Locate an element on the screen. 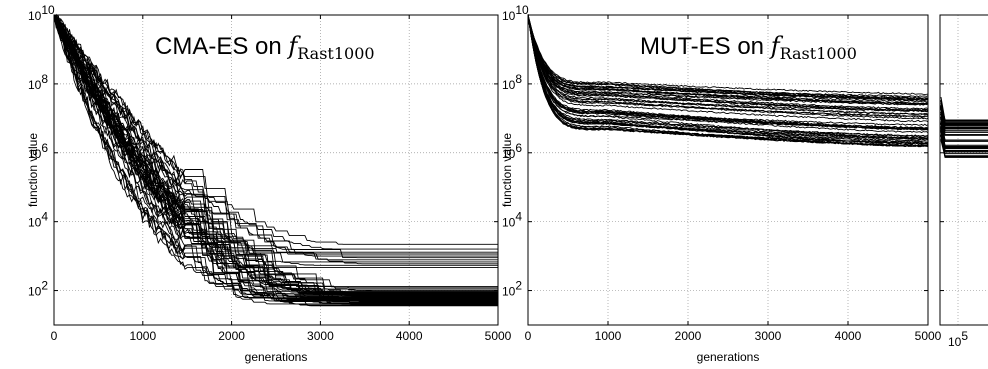 The height and width of the screenshot is (369, 988). tick-exponent: 5 is located at coordinates (964, 336).